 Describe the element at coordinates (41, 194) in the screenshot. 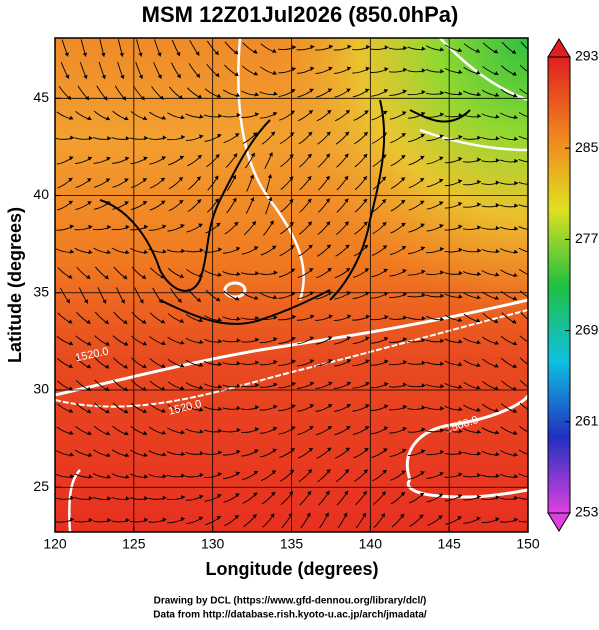

I see `y-tick-label: 40` at that location.